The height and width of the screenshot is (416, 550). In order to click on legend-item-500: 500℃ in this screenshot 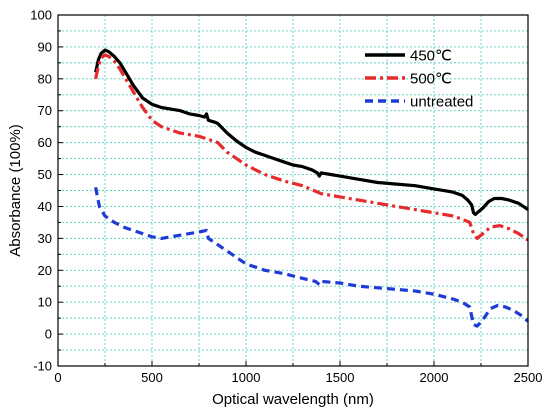, I will do `click(408, 79)`.